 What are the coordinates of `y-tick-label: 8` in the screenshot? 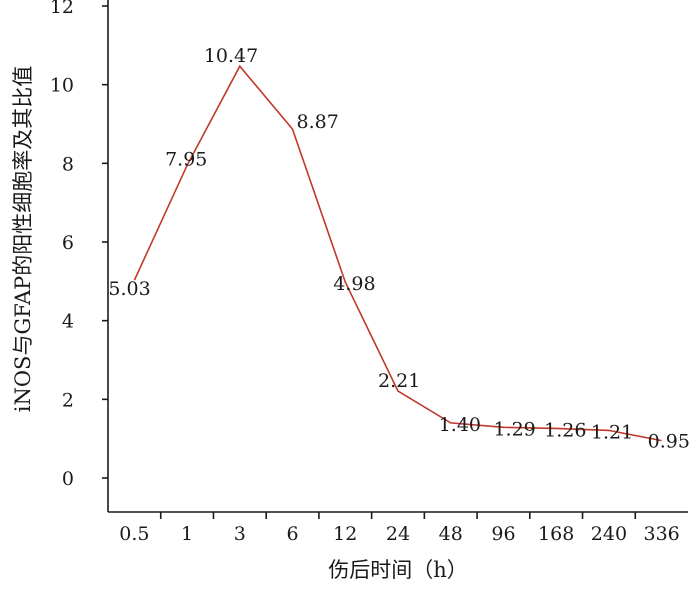 It's located at (68, 164).